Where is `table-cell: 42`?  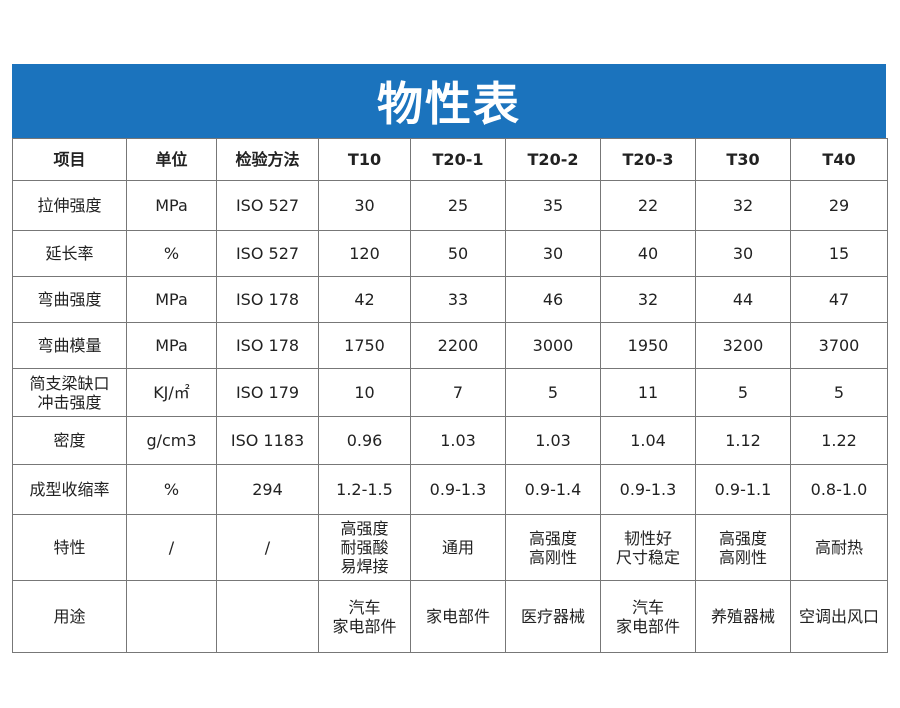 table-cell: 42 is located at coordinates (364, 299).